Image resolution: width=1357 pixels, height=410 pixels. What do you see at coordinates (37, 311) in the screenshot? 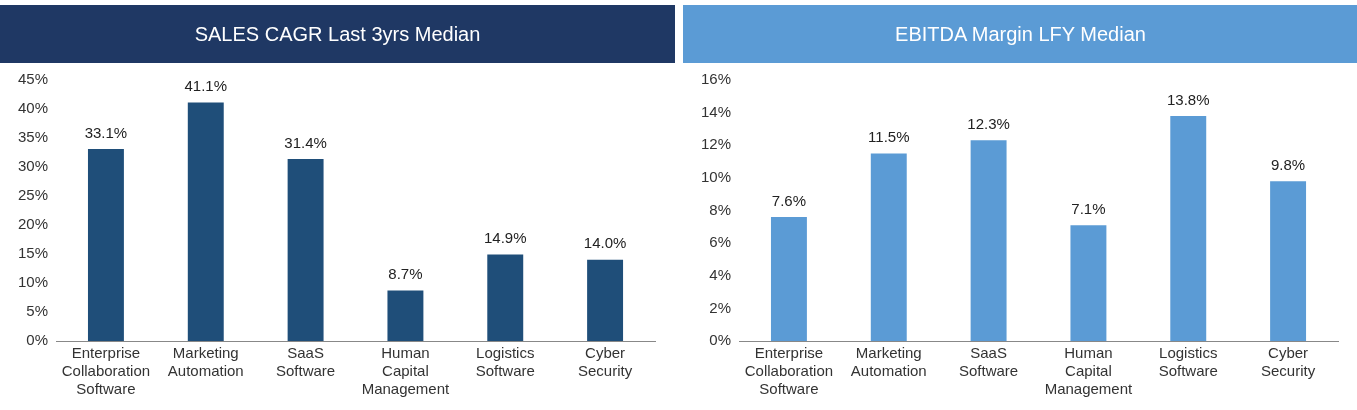
I see `y-tick-label: 5%` at bounding box center [37, 311].